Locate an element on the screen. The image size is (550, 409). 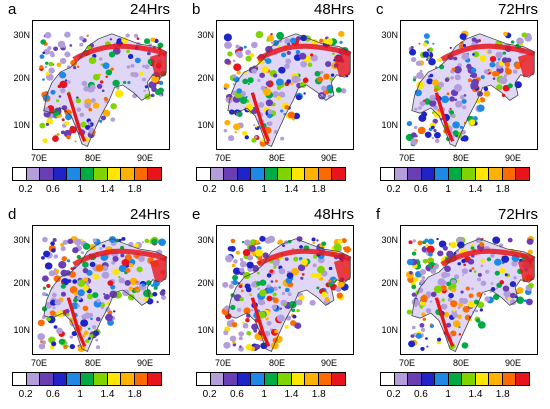
rainfall-field is located at coordinates (102, 294).